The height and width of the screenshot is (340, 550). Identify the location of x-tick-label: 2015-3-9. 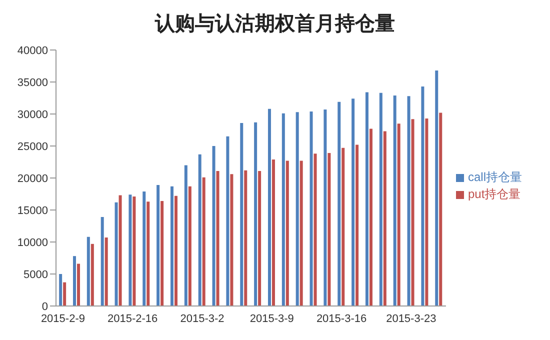
(272, 318).